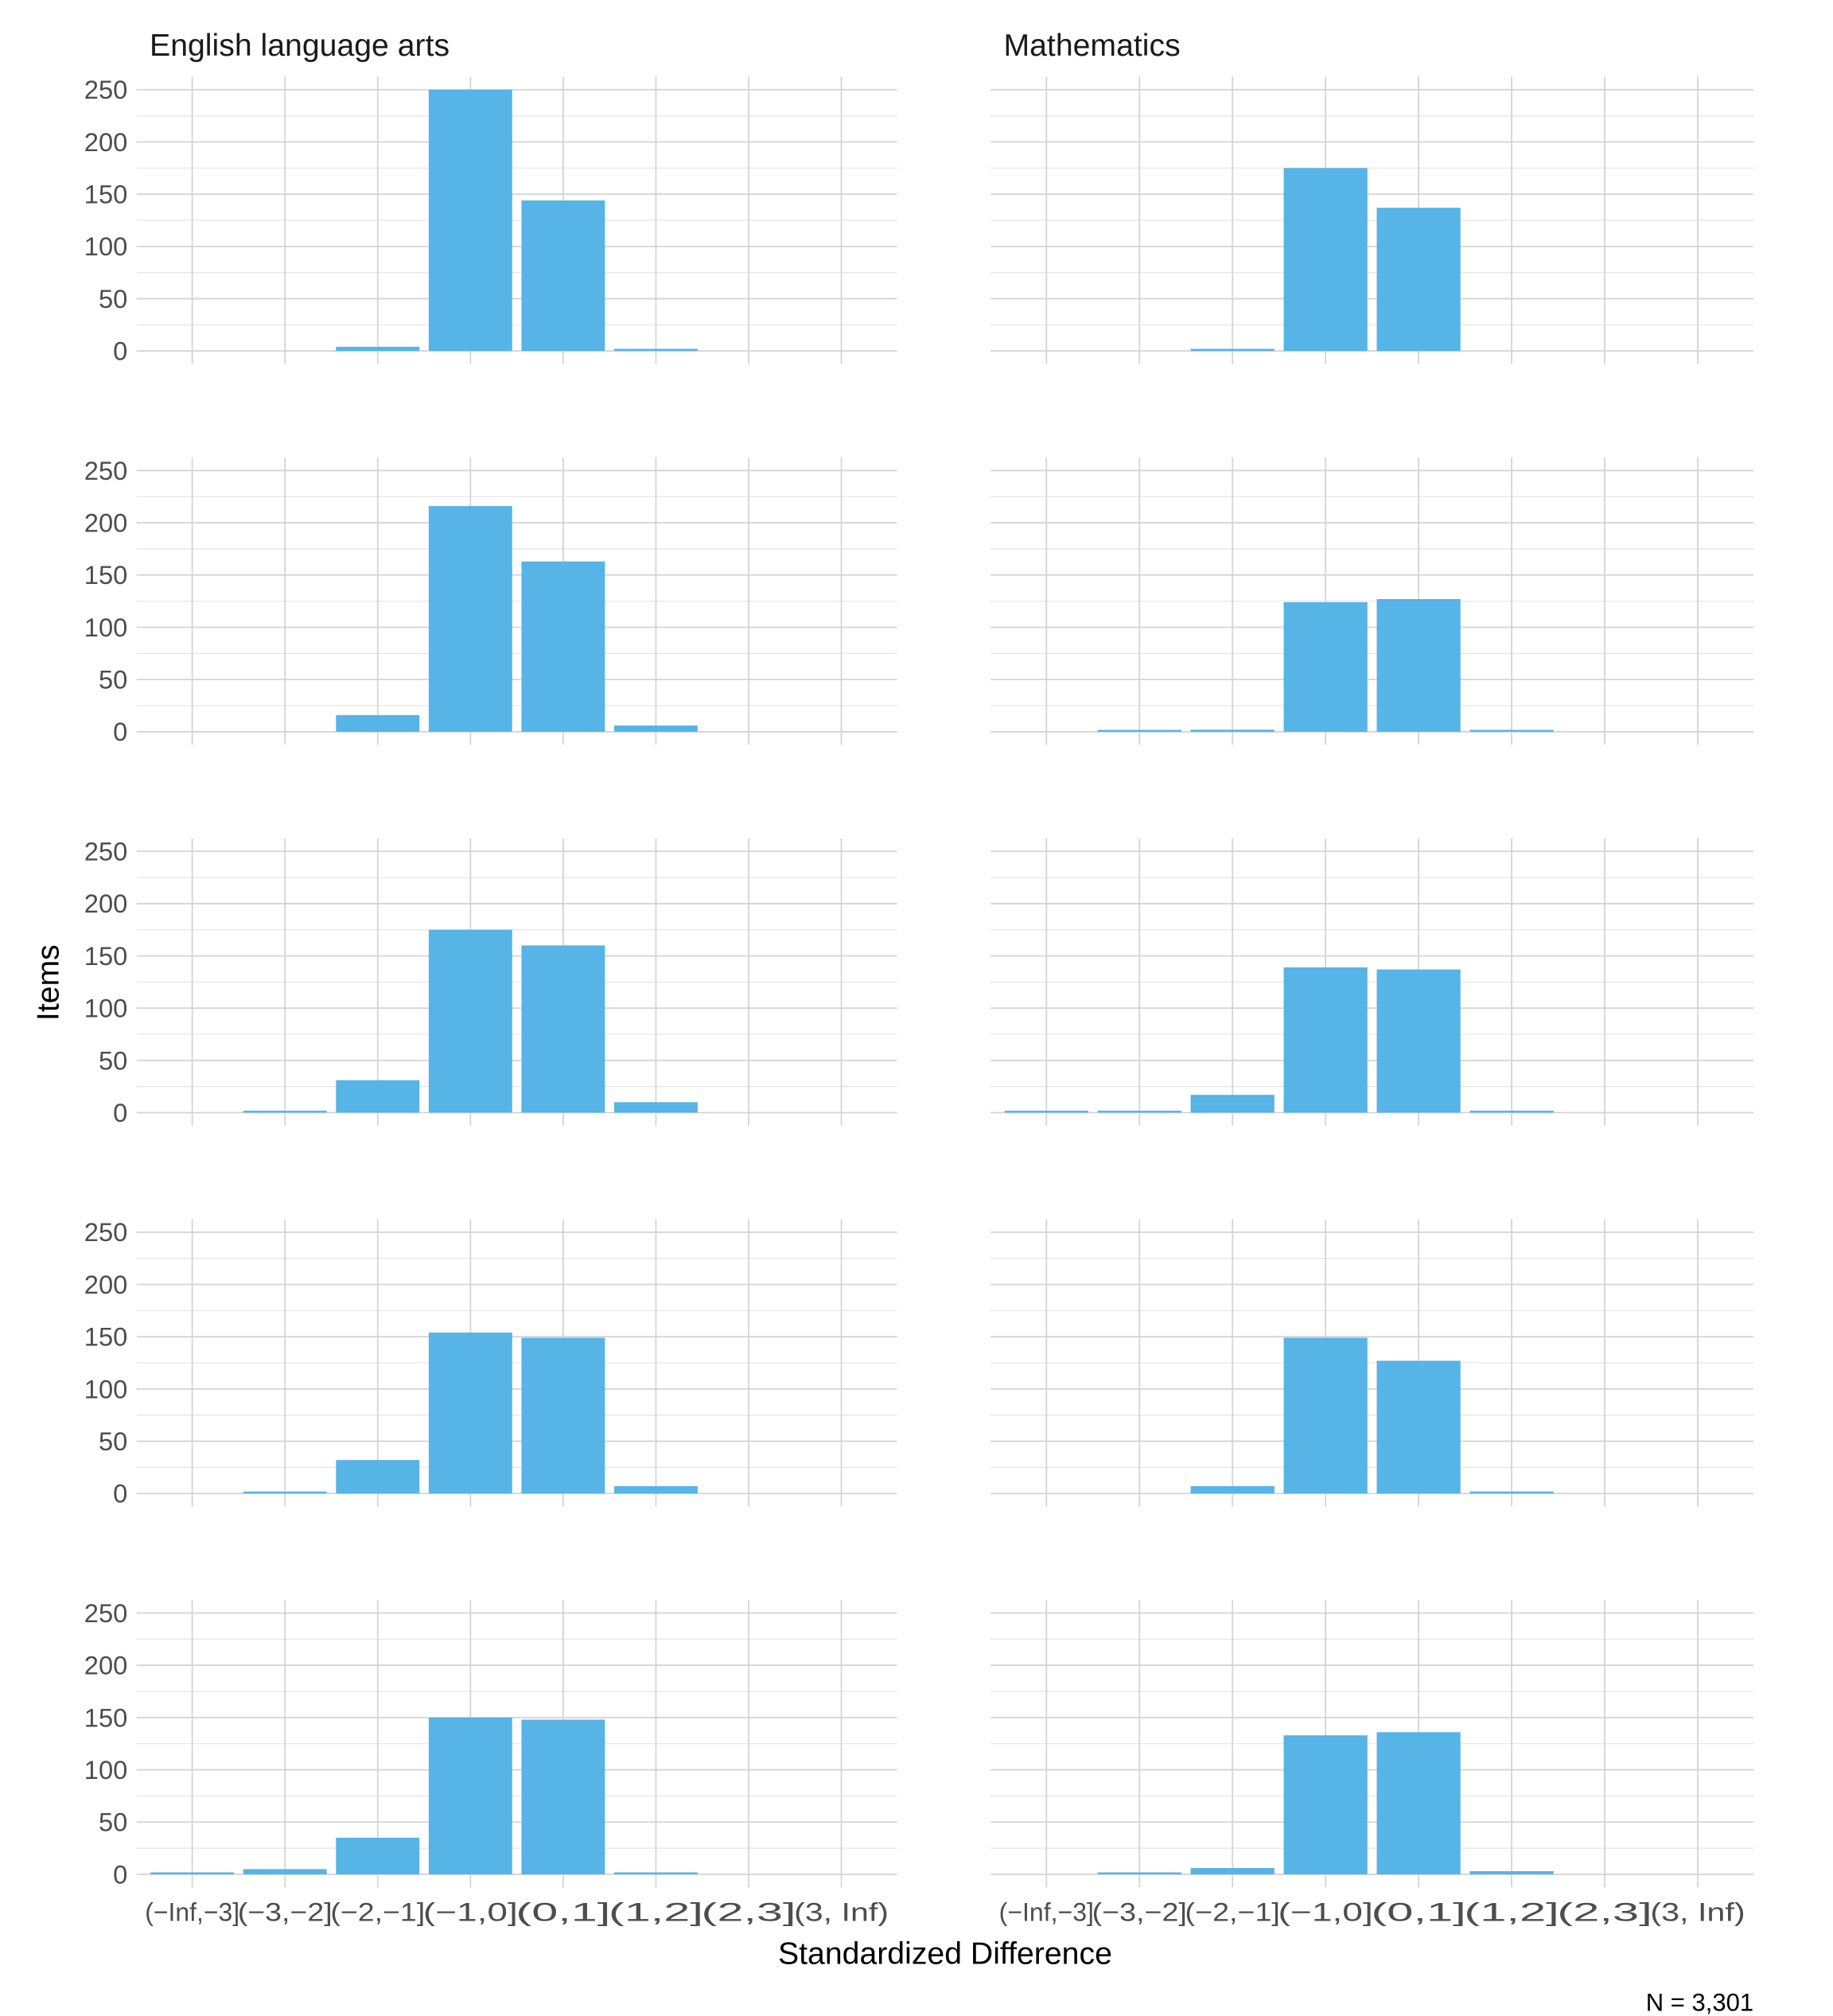 This screenshot has height=2016, width=1833. Describe the element at coordinates (1786, 981) in the screenshot. I see `row-strip-label: Proximal Precursor` at that location.